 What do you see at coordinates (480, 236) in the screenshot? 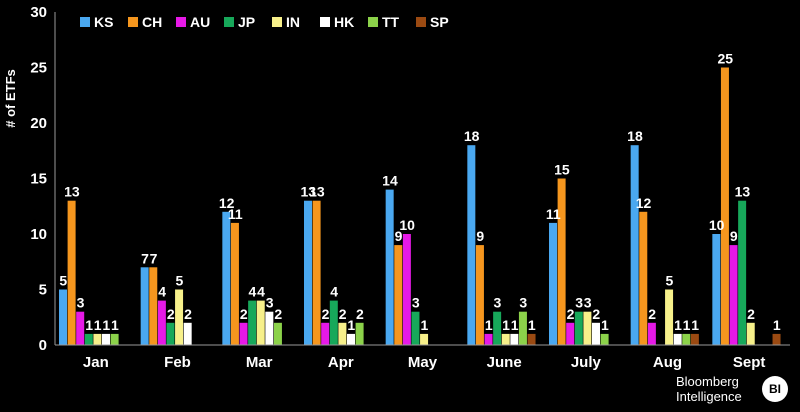
I see `data-label-ch-june: 9` at bounding box center [480, 236].